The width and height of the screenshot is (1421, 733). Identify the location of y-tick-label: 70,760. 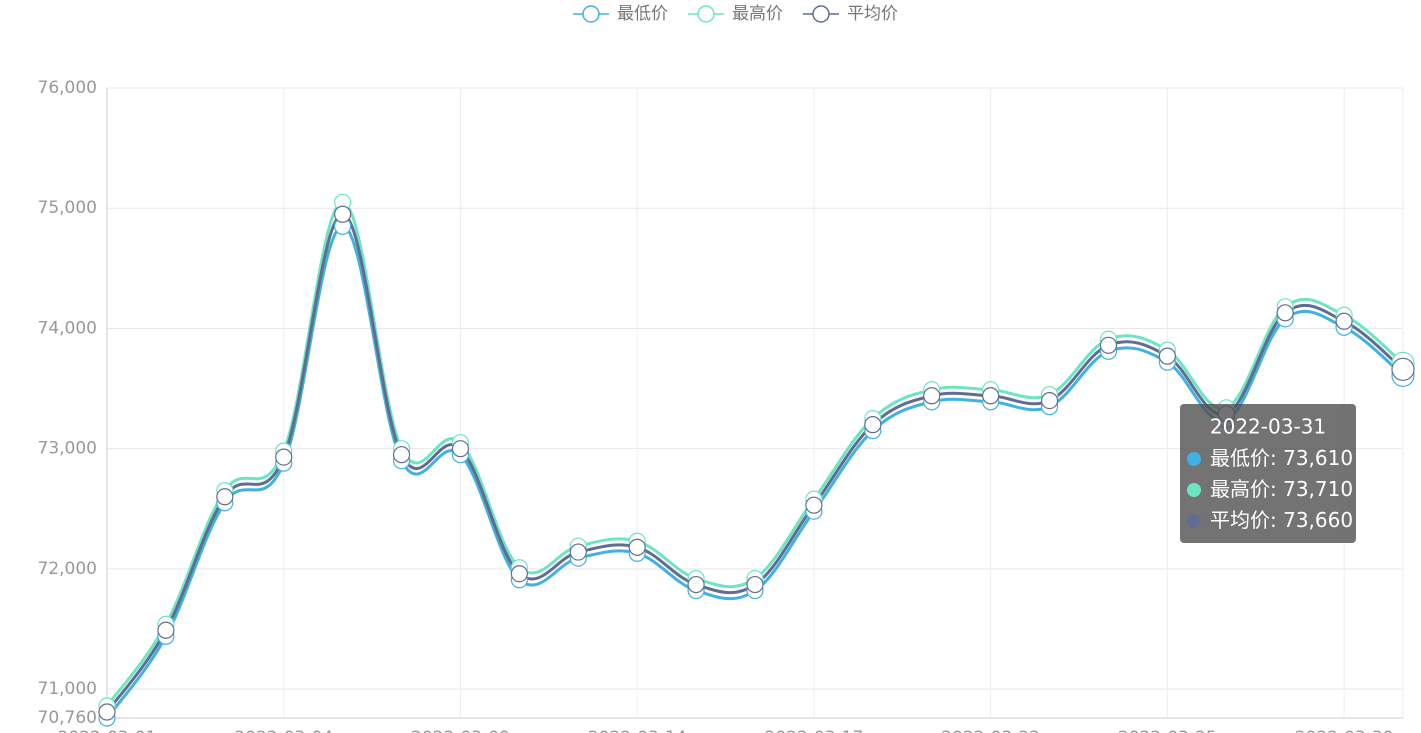
(67, 718).